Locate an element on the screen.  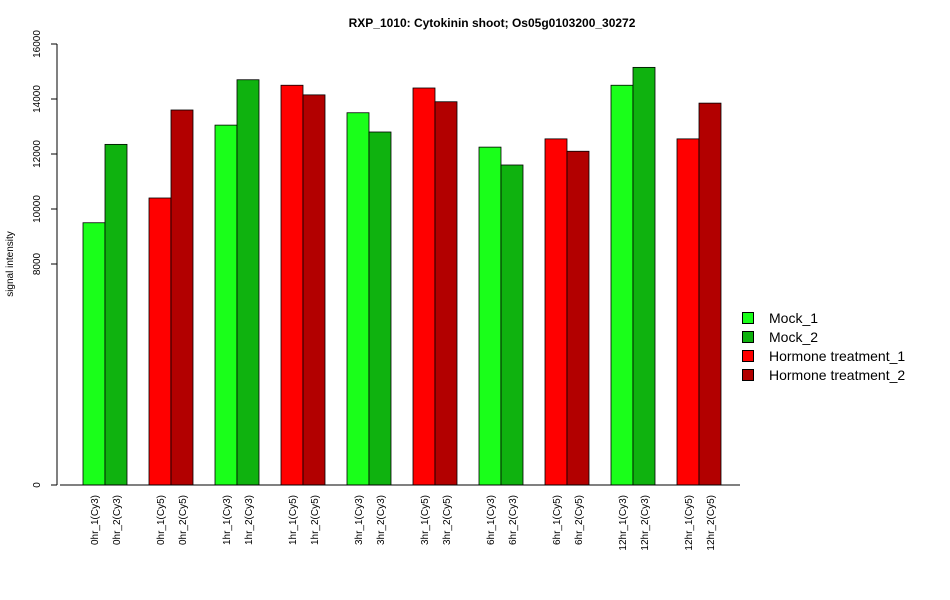
x-tick-label: 0hr_1(Cy5) is located at coordinates (161, 520).